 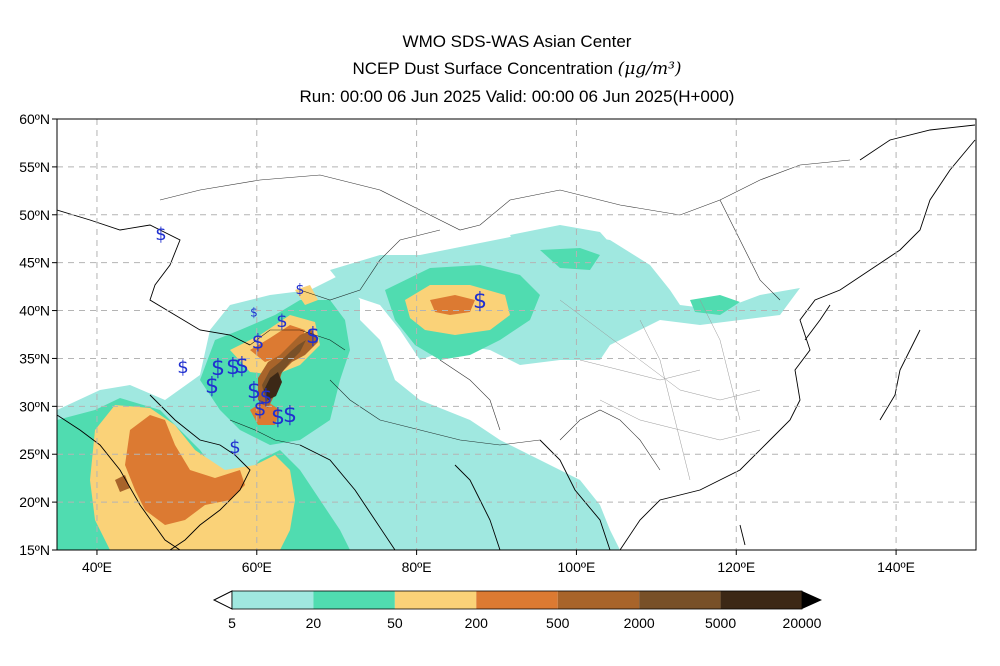 I want to click on colorbar-label: 2000, so click(x=639, y=623).